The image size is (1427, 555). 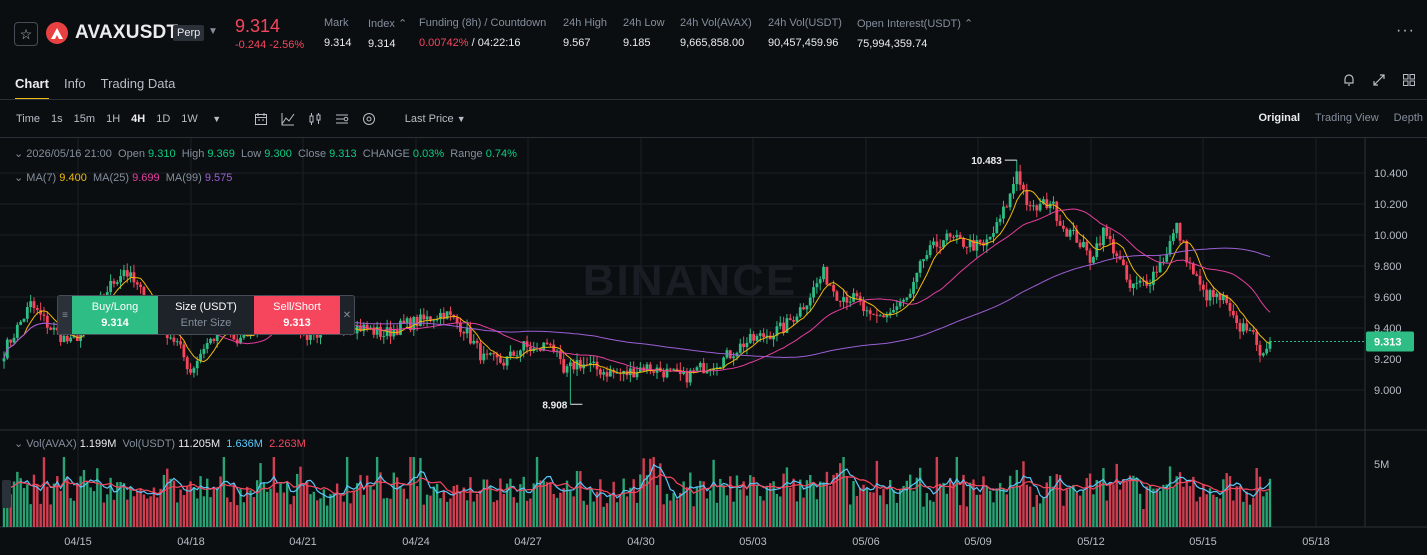 I want to click on candle-type-icon, so click(x=315, y=119).